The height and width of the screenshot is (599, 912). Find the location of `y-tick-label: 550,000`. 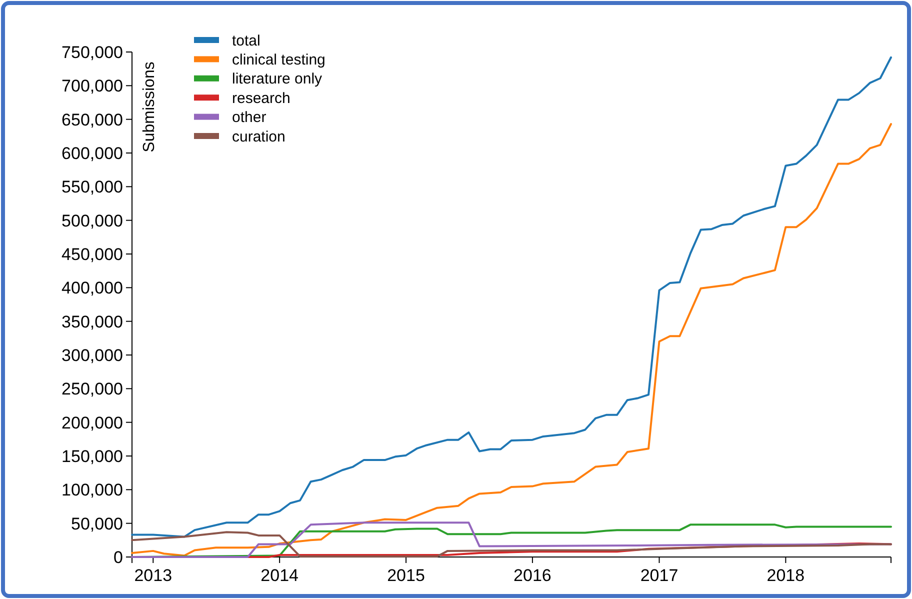

y-tick-label: 550,000 is located at coordinates (92, 187).